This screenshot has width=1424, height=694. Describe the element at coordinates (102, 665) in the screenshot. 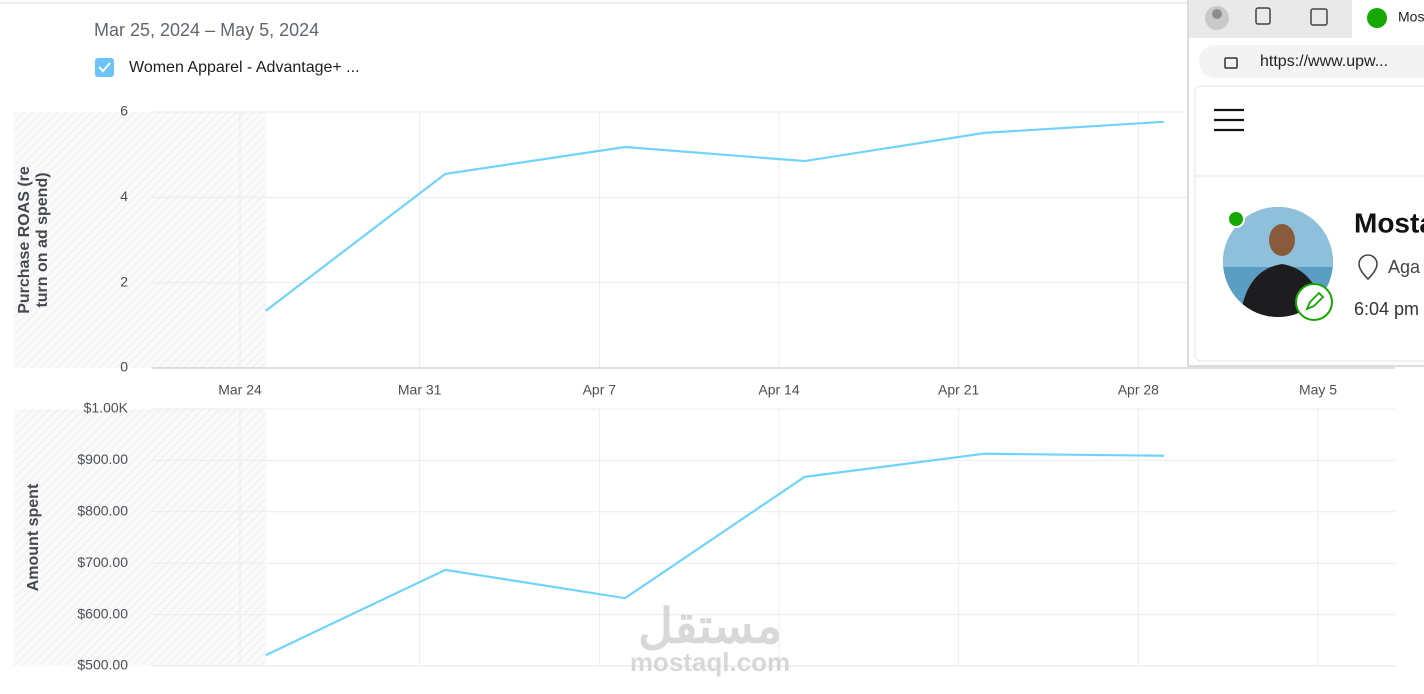

I see `y-tick-label: $500.00` at that location.